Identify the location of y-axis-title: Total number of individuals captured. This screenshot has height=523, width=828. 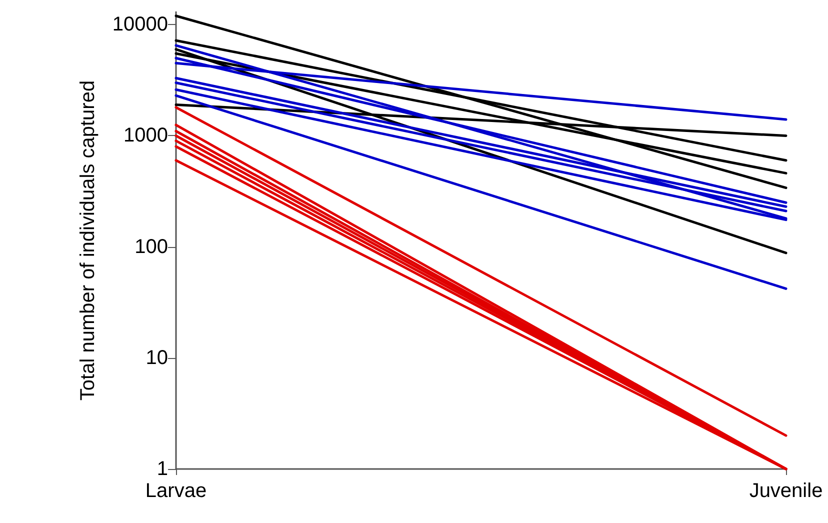
(88, 240).